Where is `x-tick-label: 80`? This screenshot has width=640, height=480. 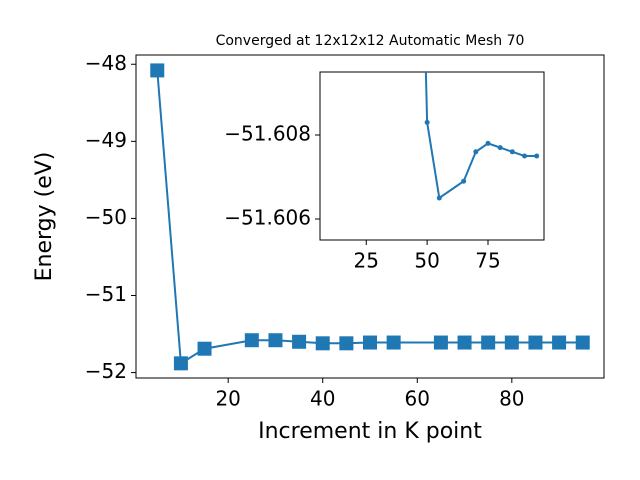 x-tick-label: 80 is located at coordinates (511, 399).